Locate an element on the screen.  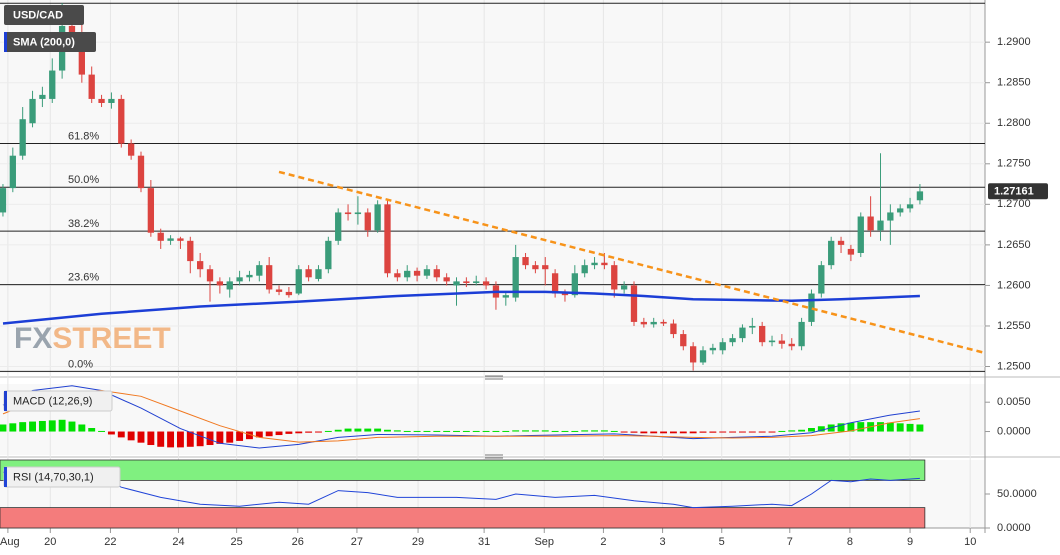
x-tick-label: 27 is located at coordinates (357, 542).